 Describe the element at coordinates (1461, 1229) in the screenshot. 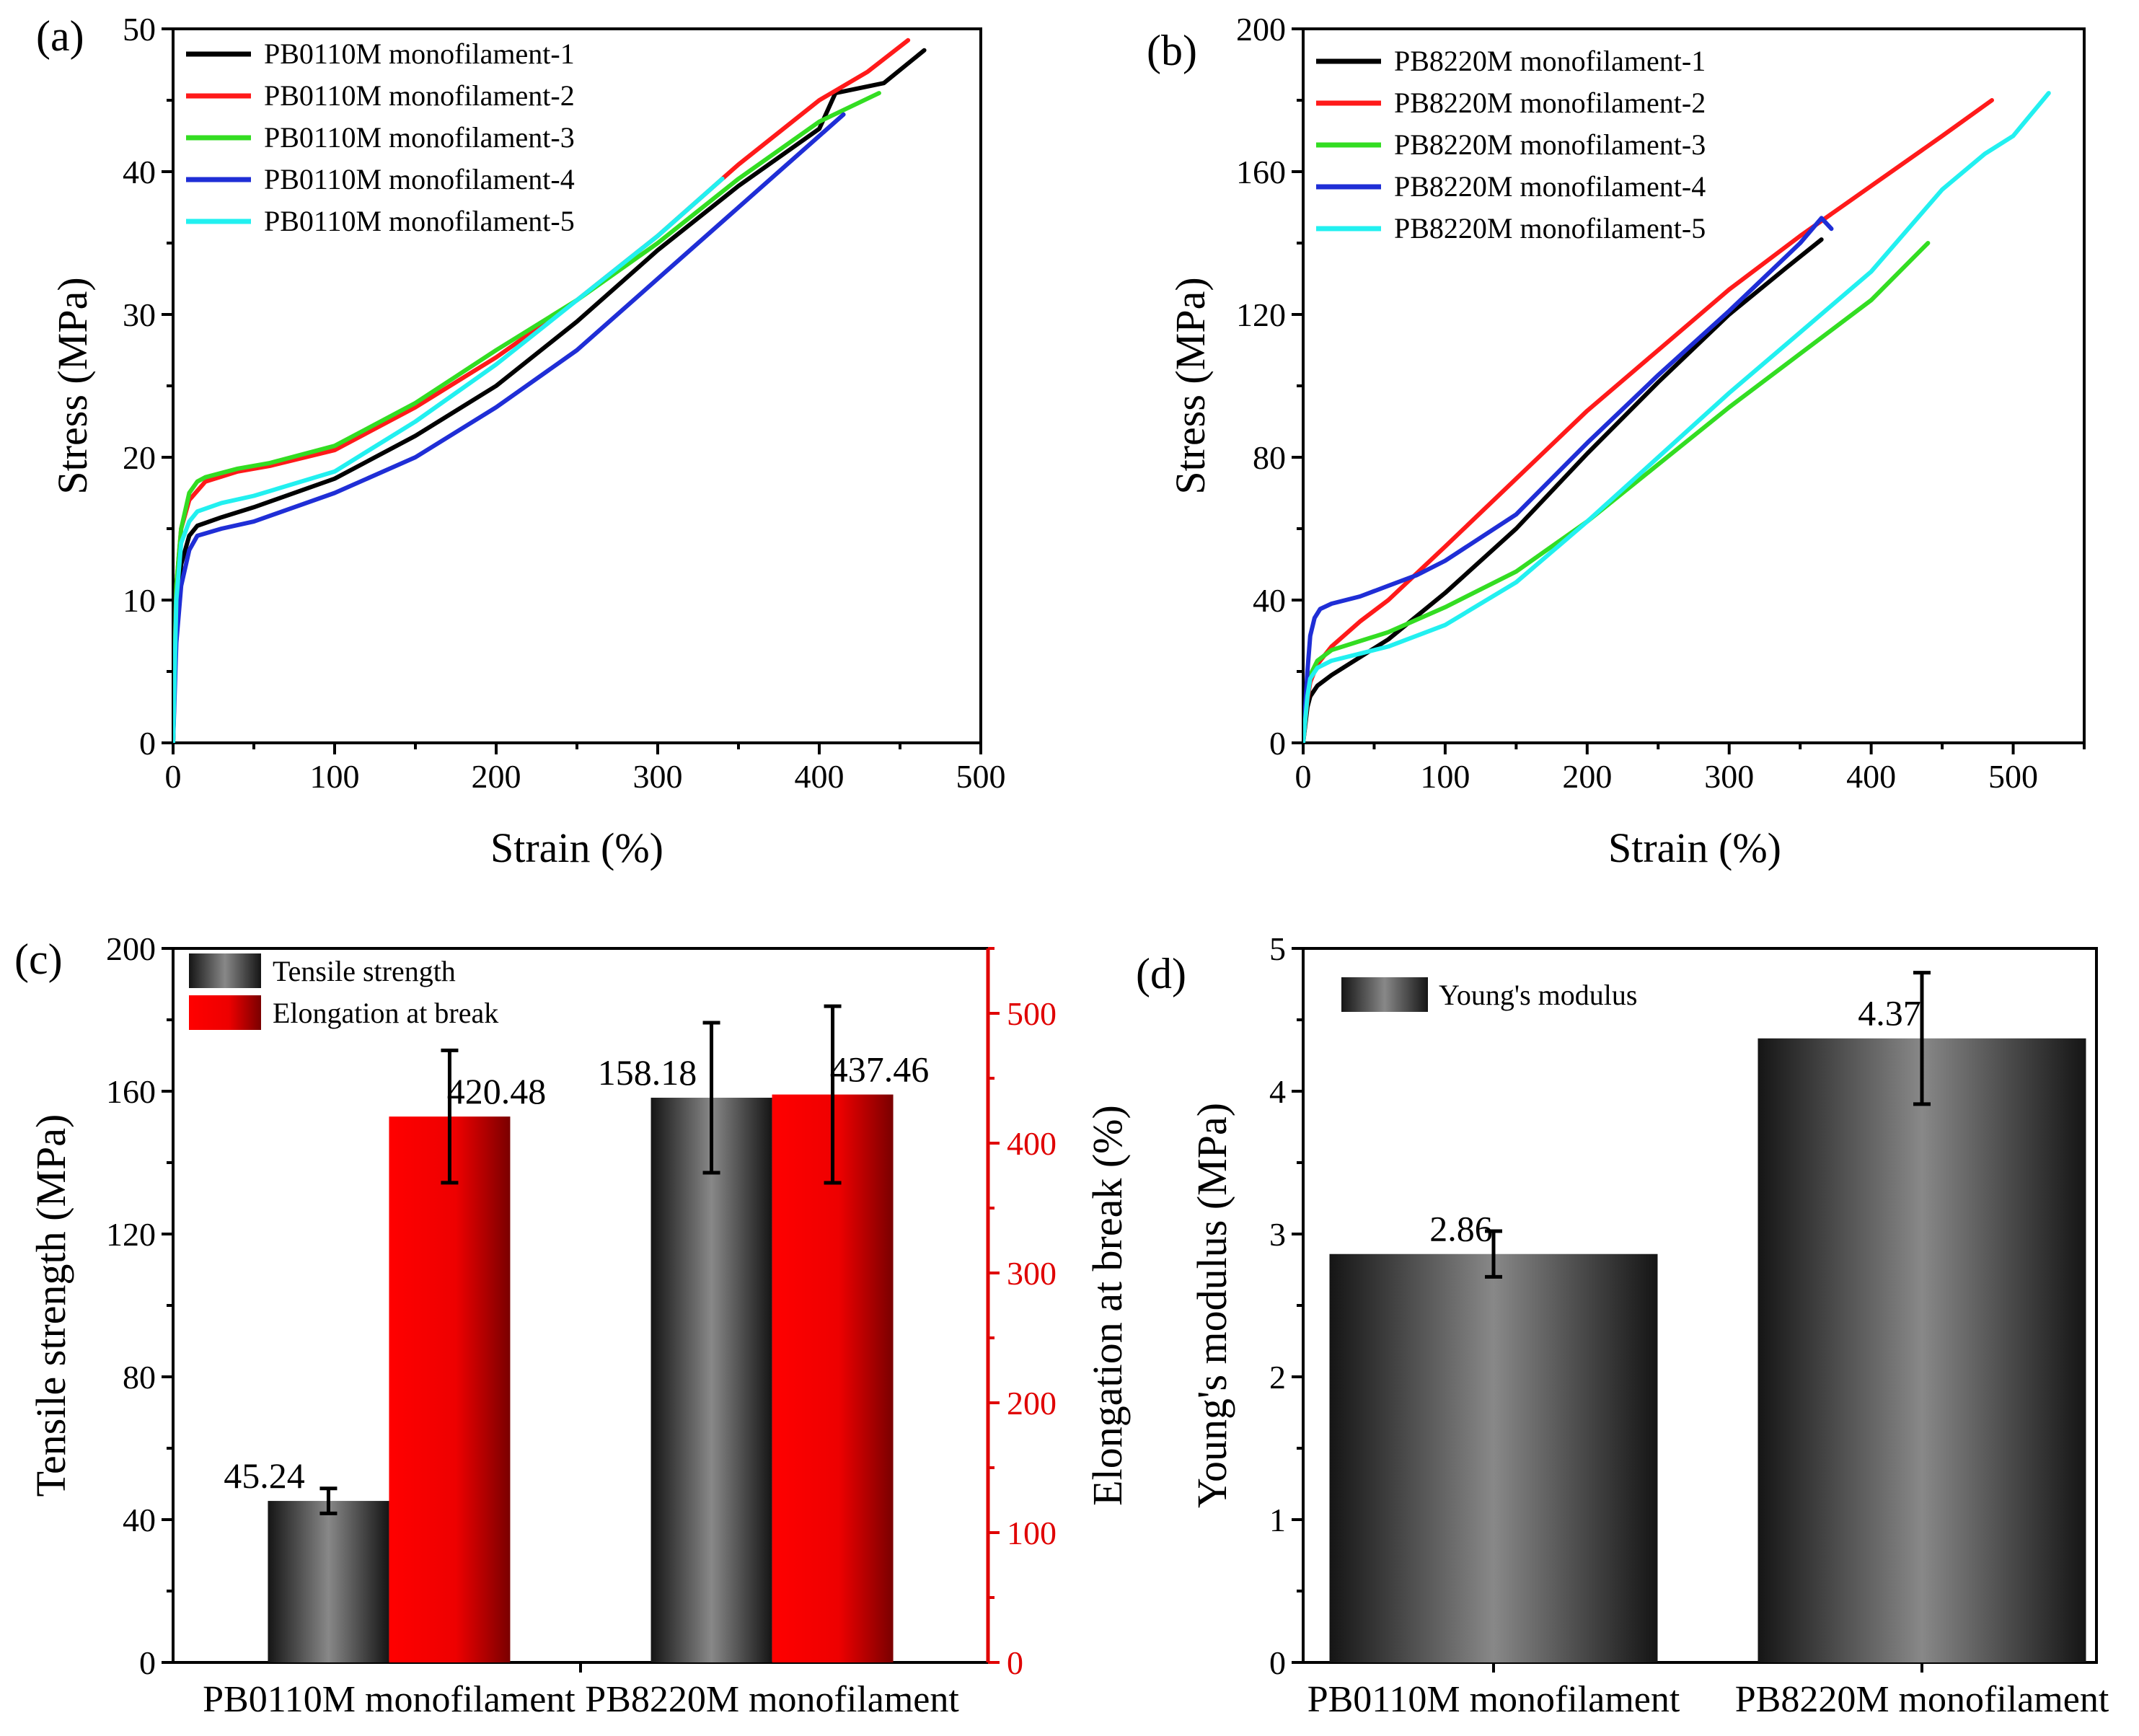

I see `data-label-youngs-modulus: 2.86` at that location.